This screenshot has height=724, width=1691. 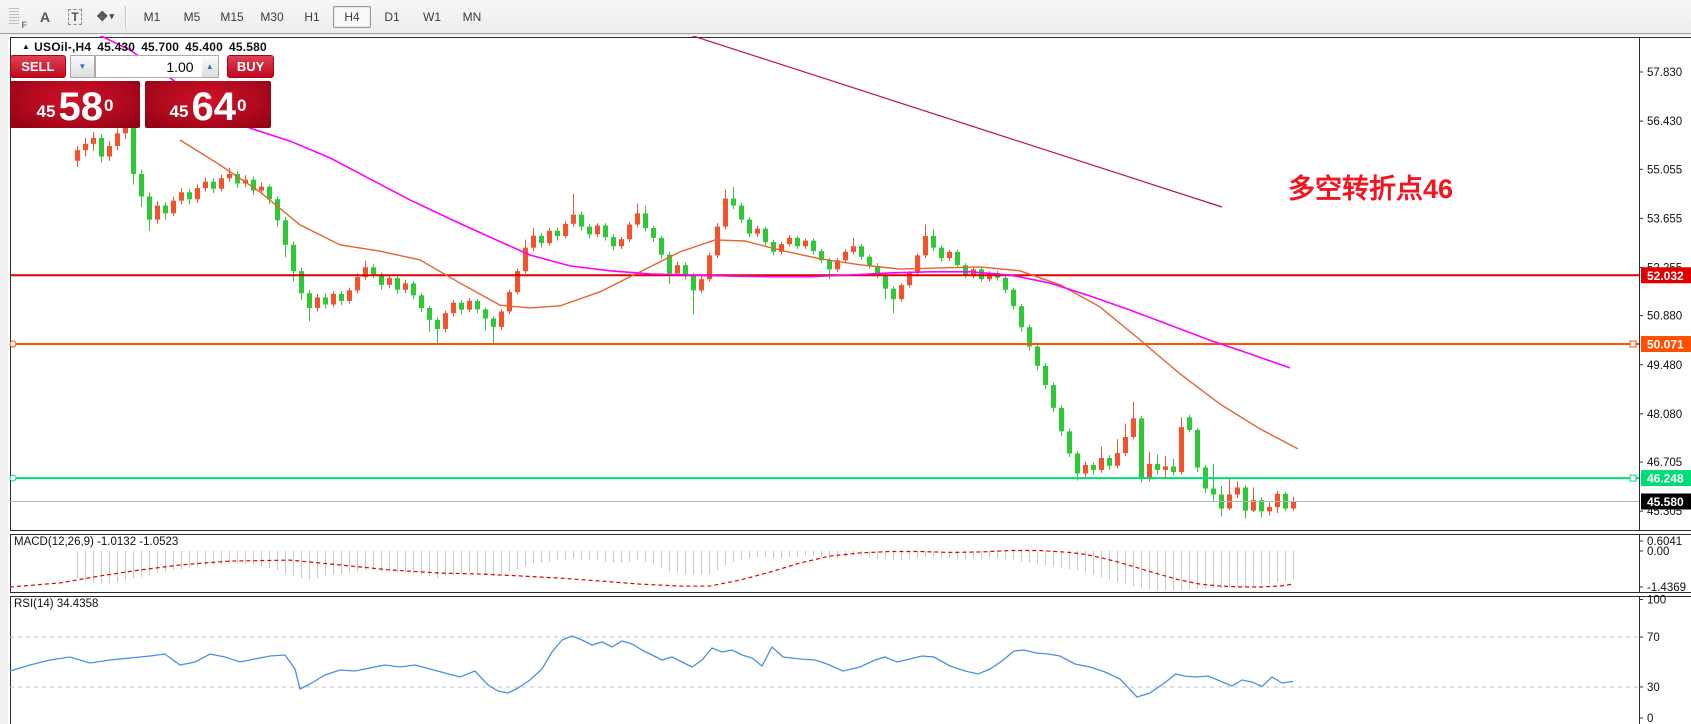 What do you see at coordinates (1664, 463) in the screenshot?
I see `svg-text: 46.705` at bounding box center [1664, 463].